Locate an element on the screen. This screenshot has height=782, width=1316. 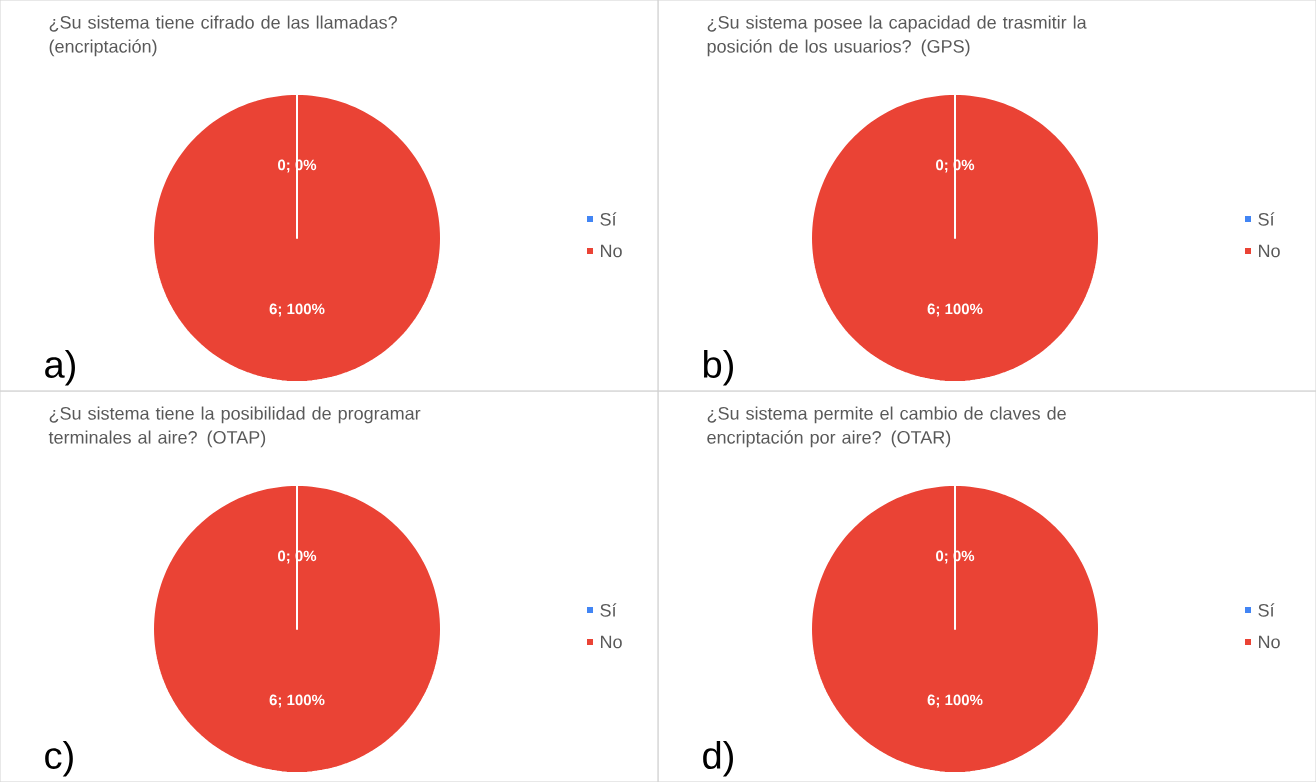
chart-title: ¿Su sistema tiene cifrado de las llamadas? (encriptación) is located at coordinates (223, 36).